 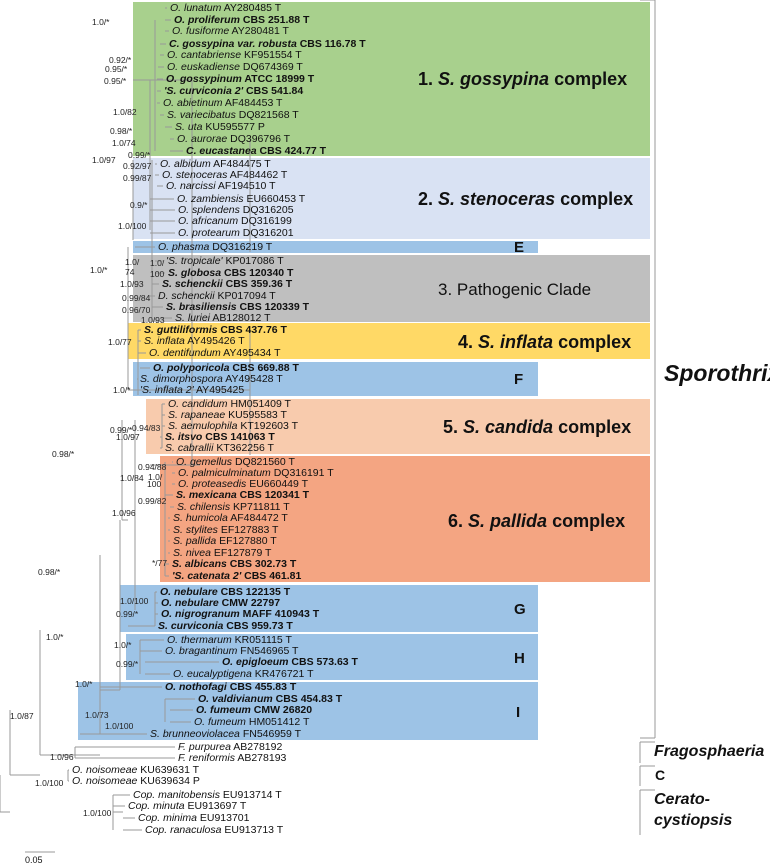 I want to click on taxon-label: S. brunneoviolacea FN546959 T, so click(x=225, y=734).